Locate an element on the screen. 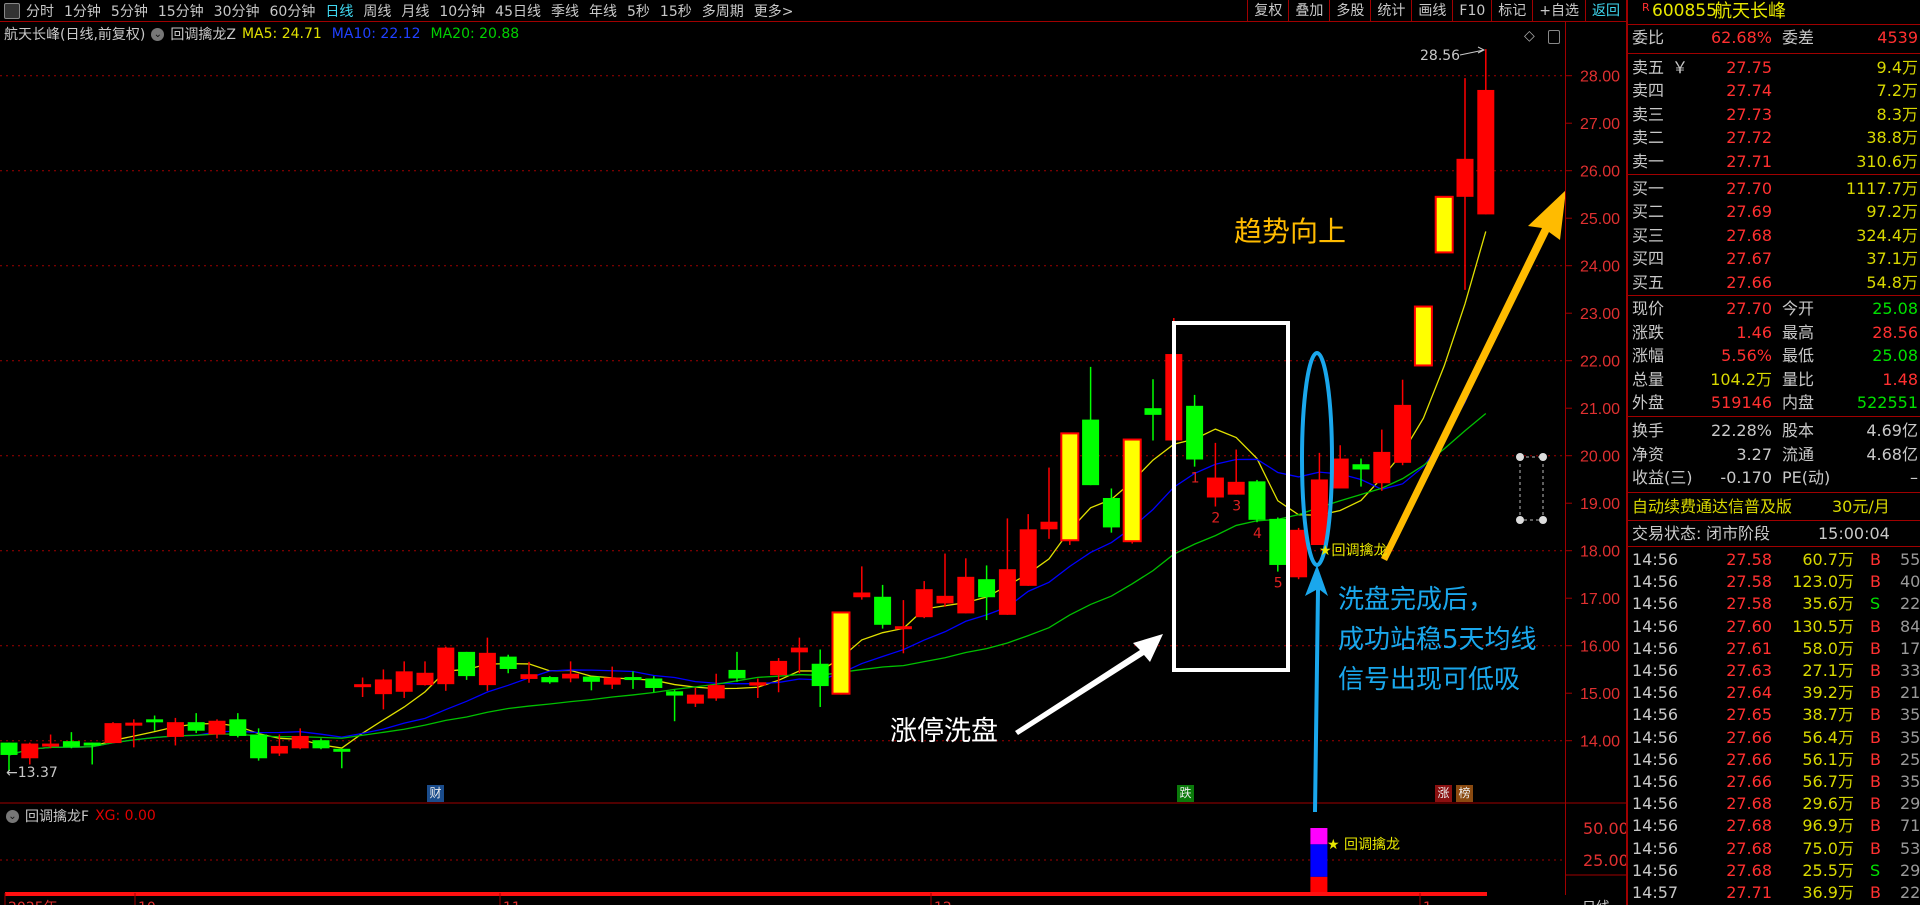  washout-box is located at coordinates (1231, 496).